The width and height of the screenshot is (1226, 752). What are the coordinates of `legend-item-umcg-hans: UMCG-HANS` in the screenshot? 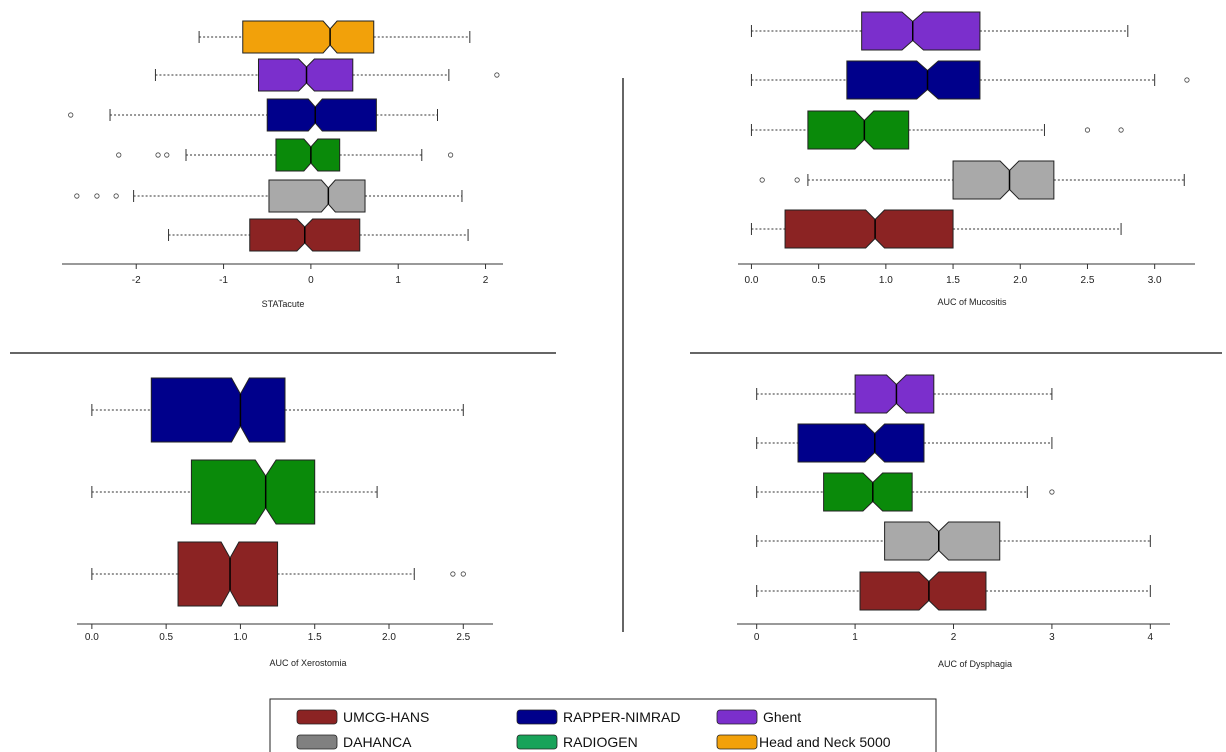 It's located at (362, 717).